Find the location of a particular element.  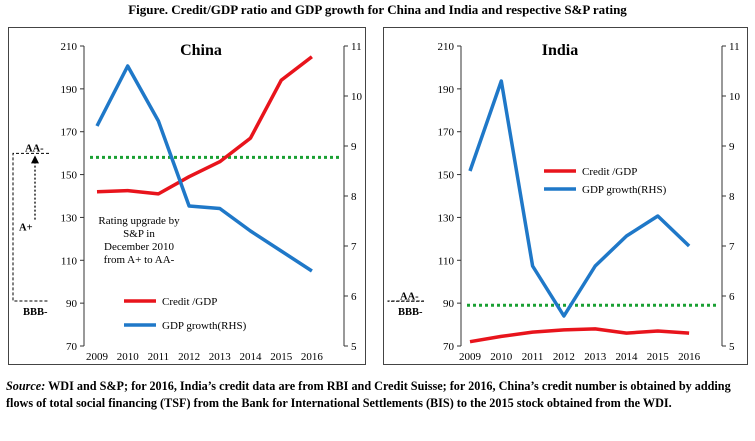

upgrade-annotation-line: Rating upgrade by is located at coordinates (139, 221).